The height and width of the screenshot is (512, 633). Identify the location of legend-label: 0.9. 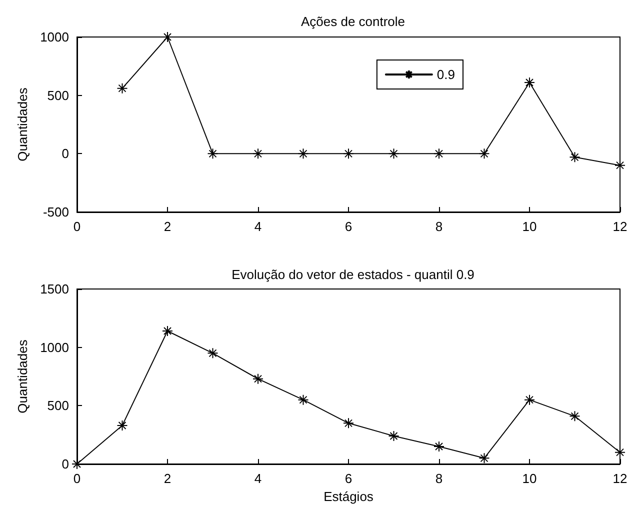
(446, 74).